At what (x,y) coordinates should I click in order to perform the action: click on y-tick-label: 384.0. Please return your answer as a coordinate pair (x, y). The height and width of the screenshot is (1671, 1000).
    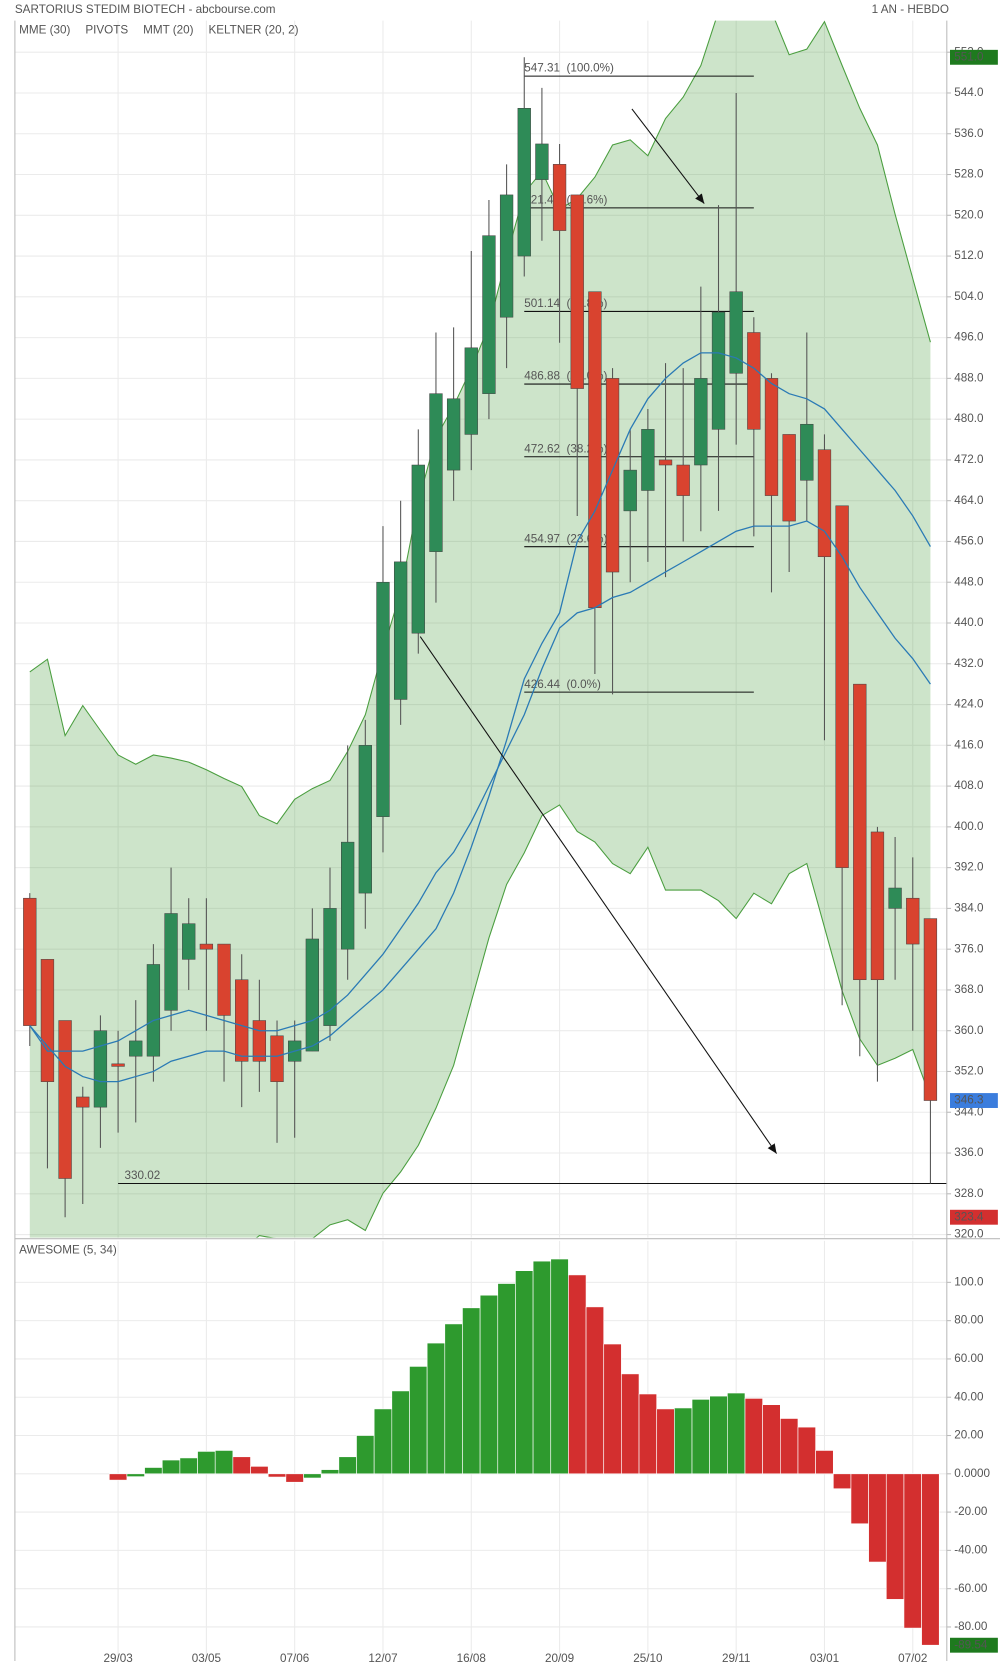
    Looking at the image, I should click on (969, 907).